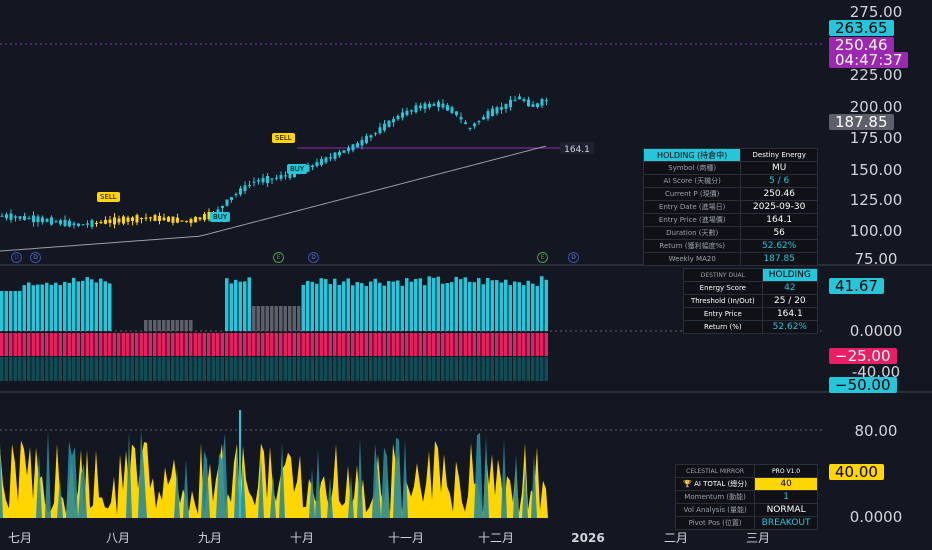 The image size is (932, 550). I want to click on oscillator-axis: 0.0000 -40.00, so click(876, 351).